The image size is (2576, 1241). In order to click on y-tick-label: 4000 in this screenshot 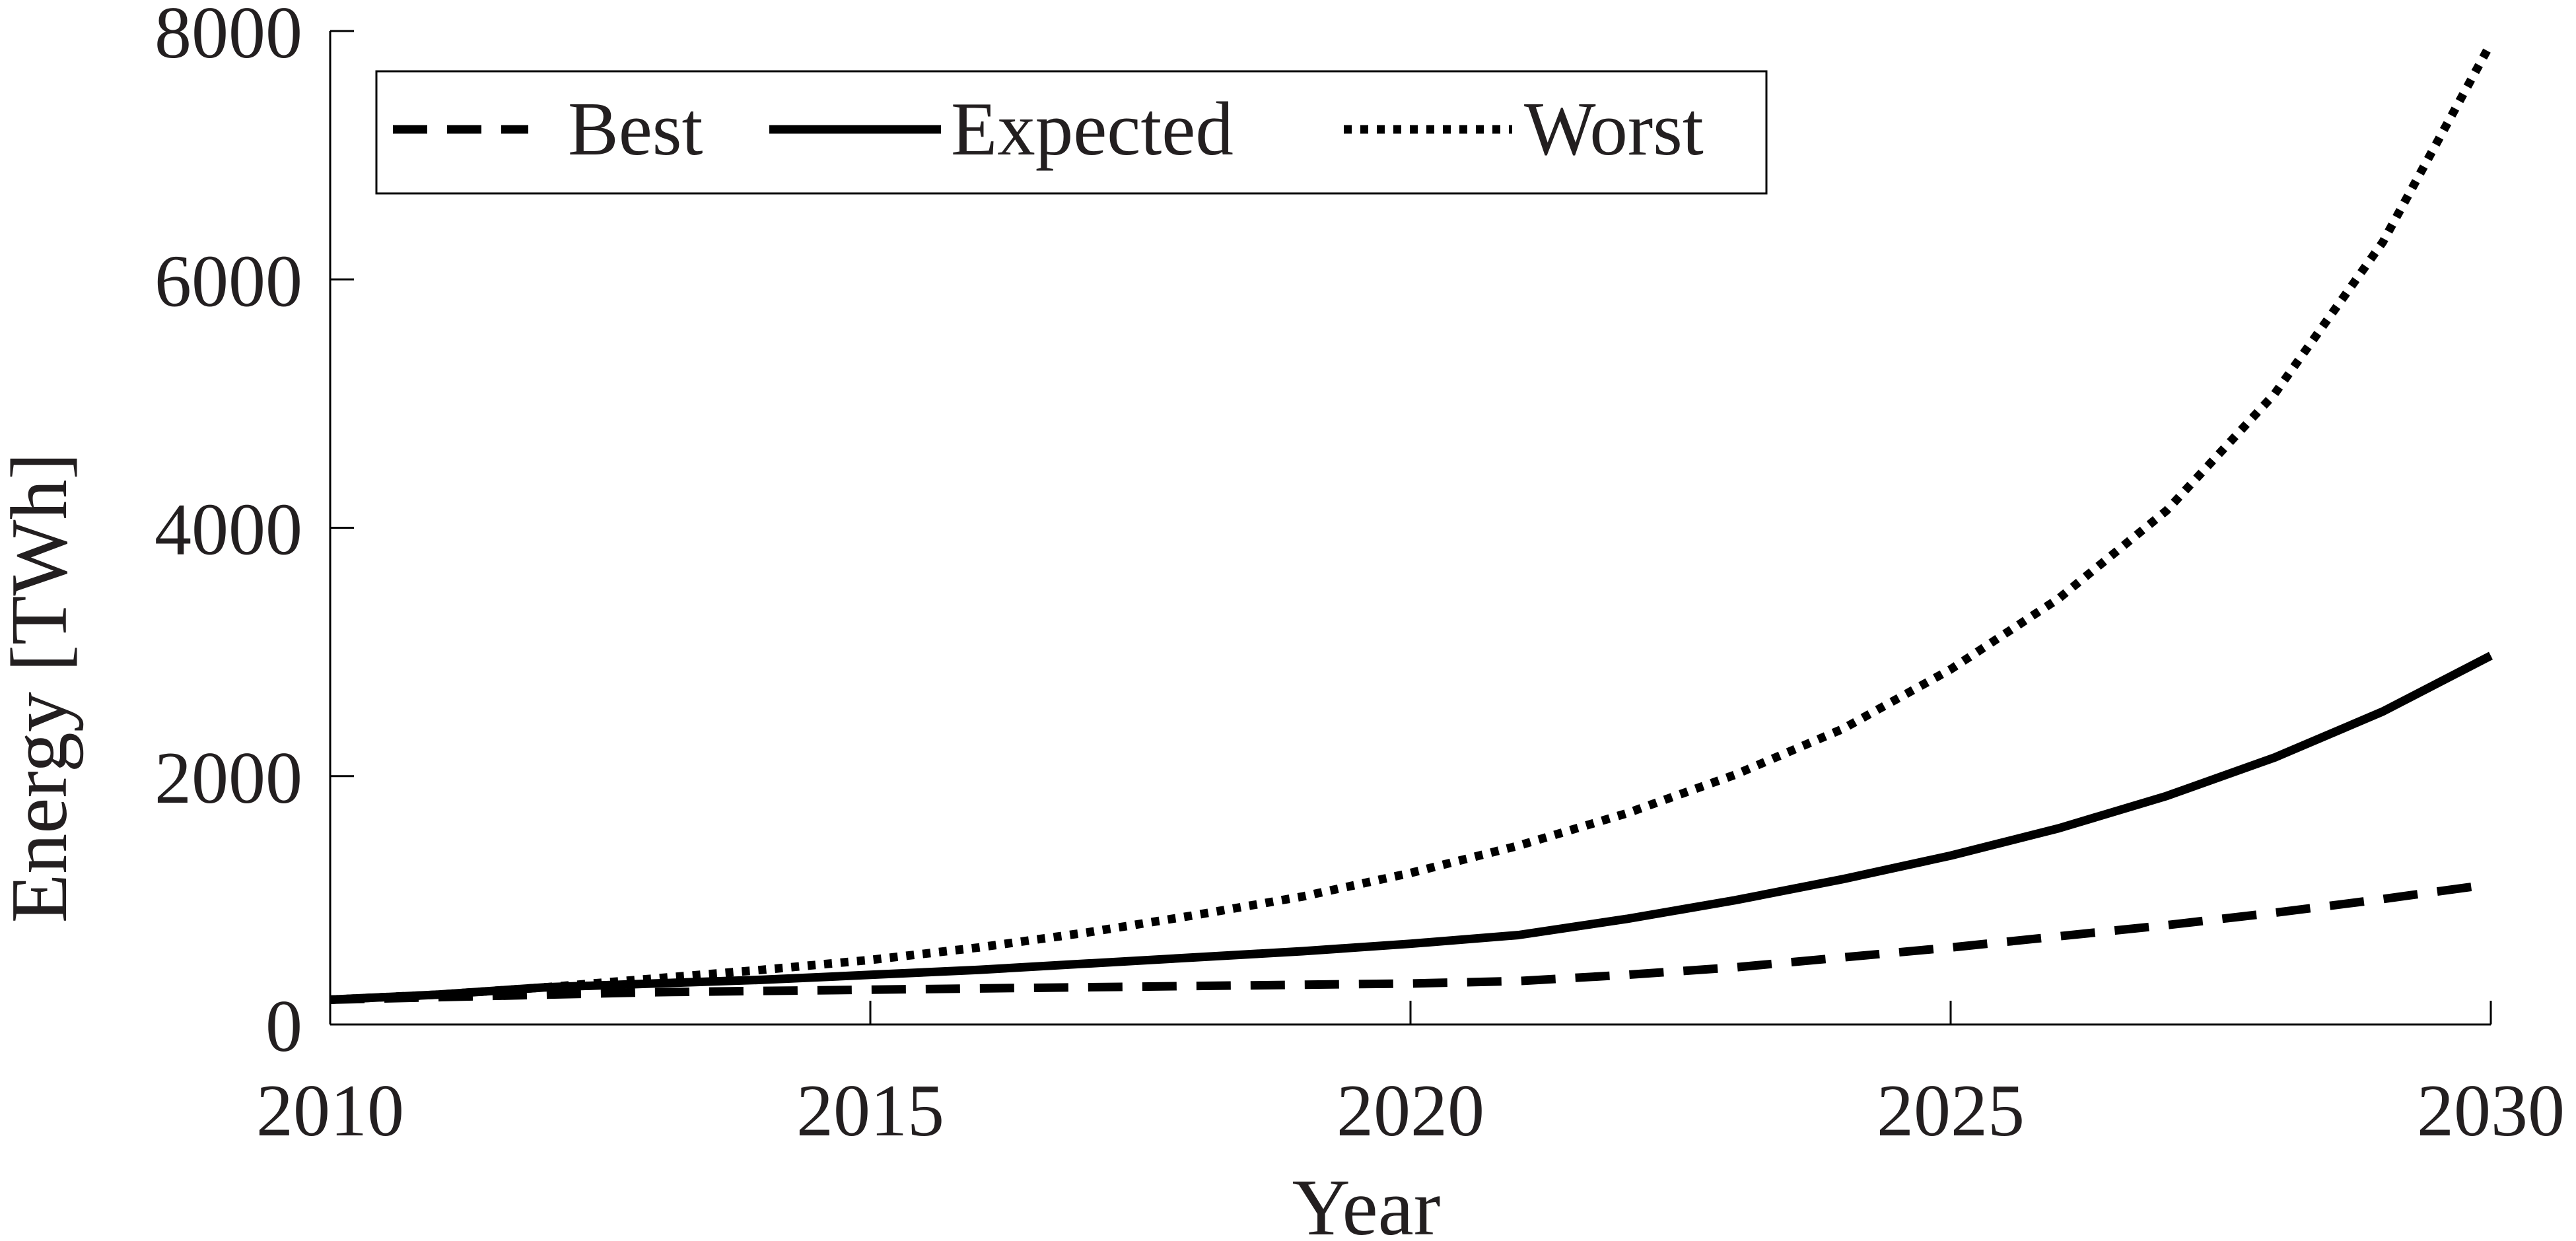, I will do `click(229, 530)`.